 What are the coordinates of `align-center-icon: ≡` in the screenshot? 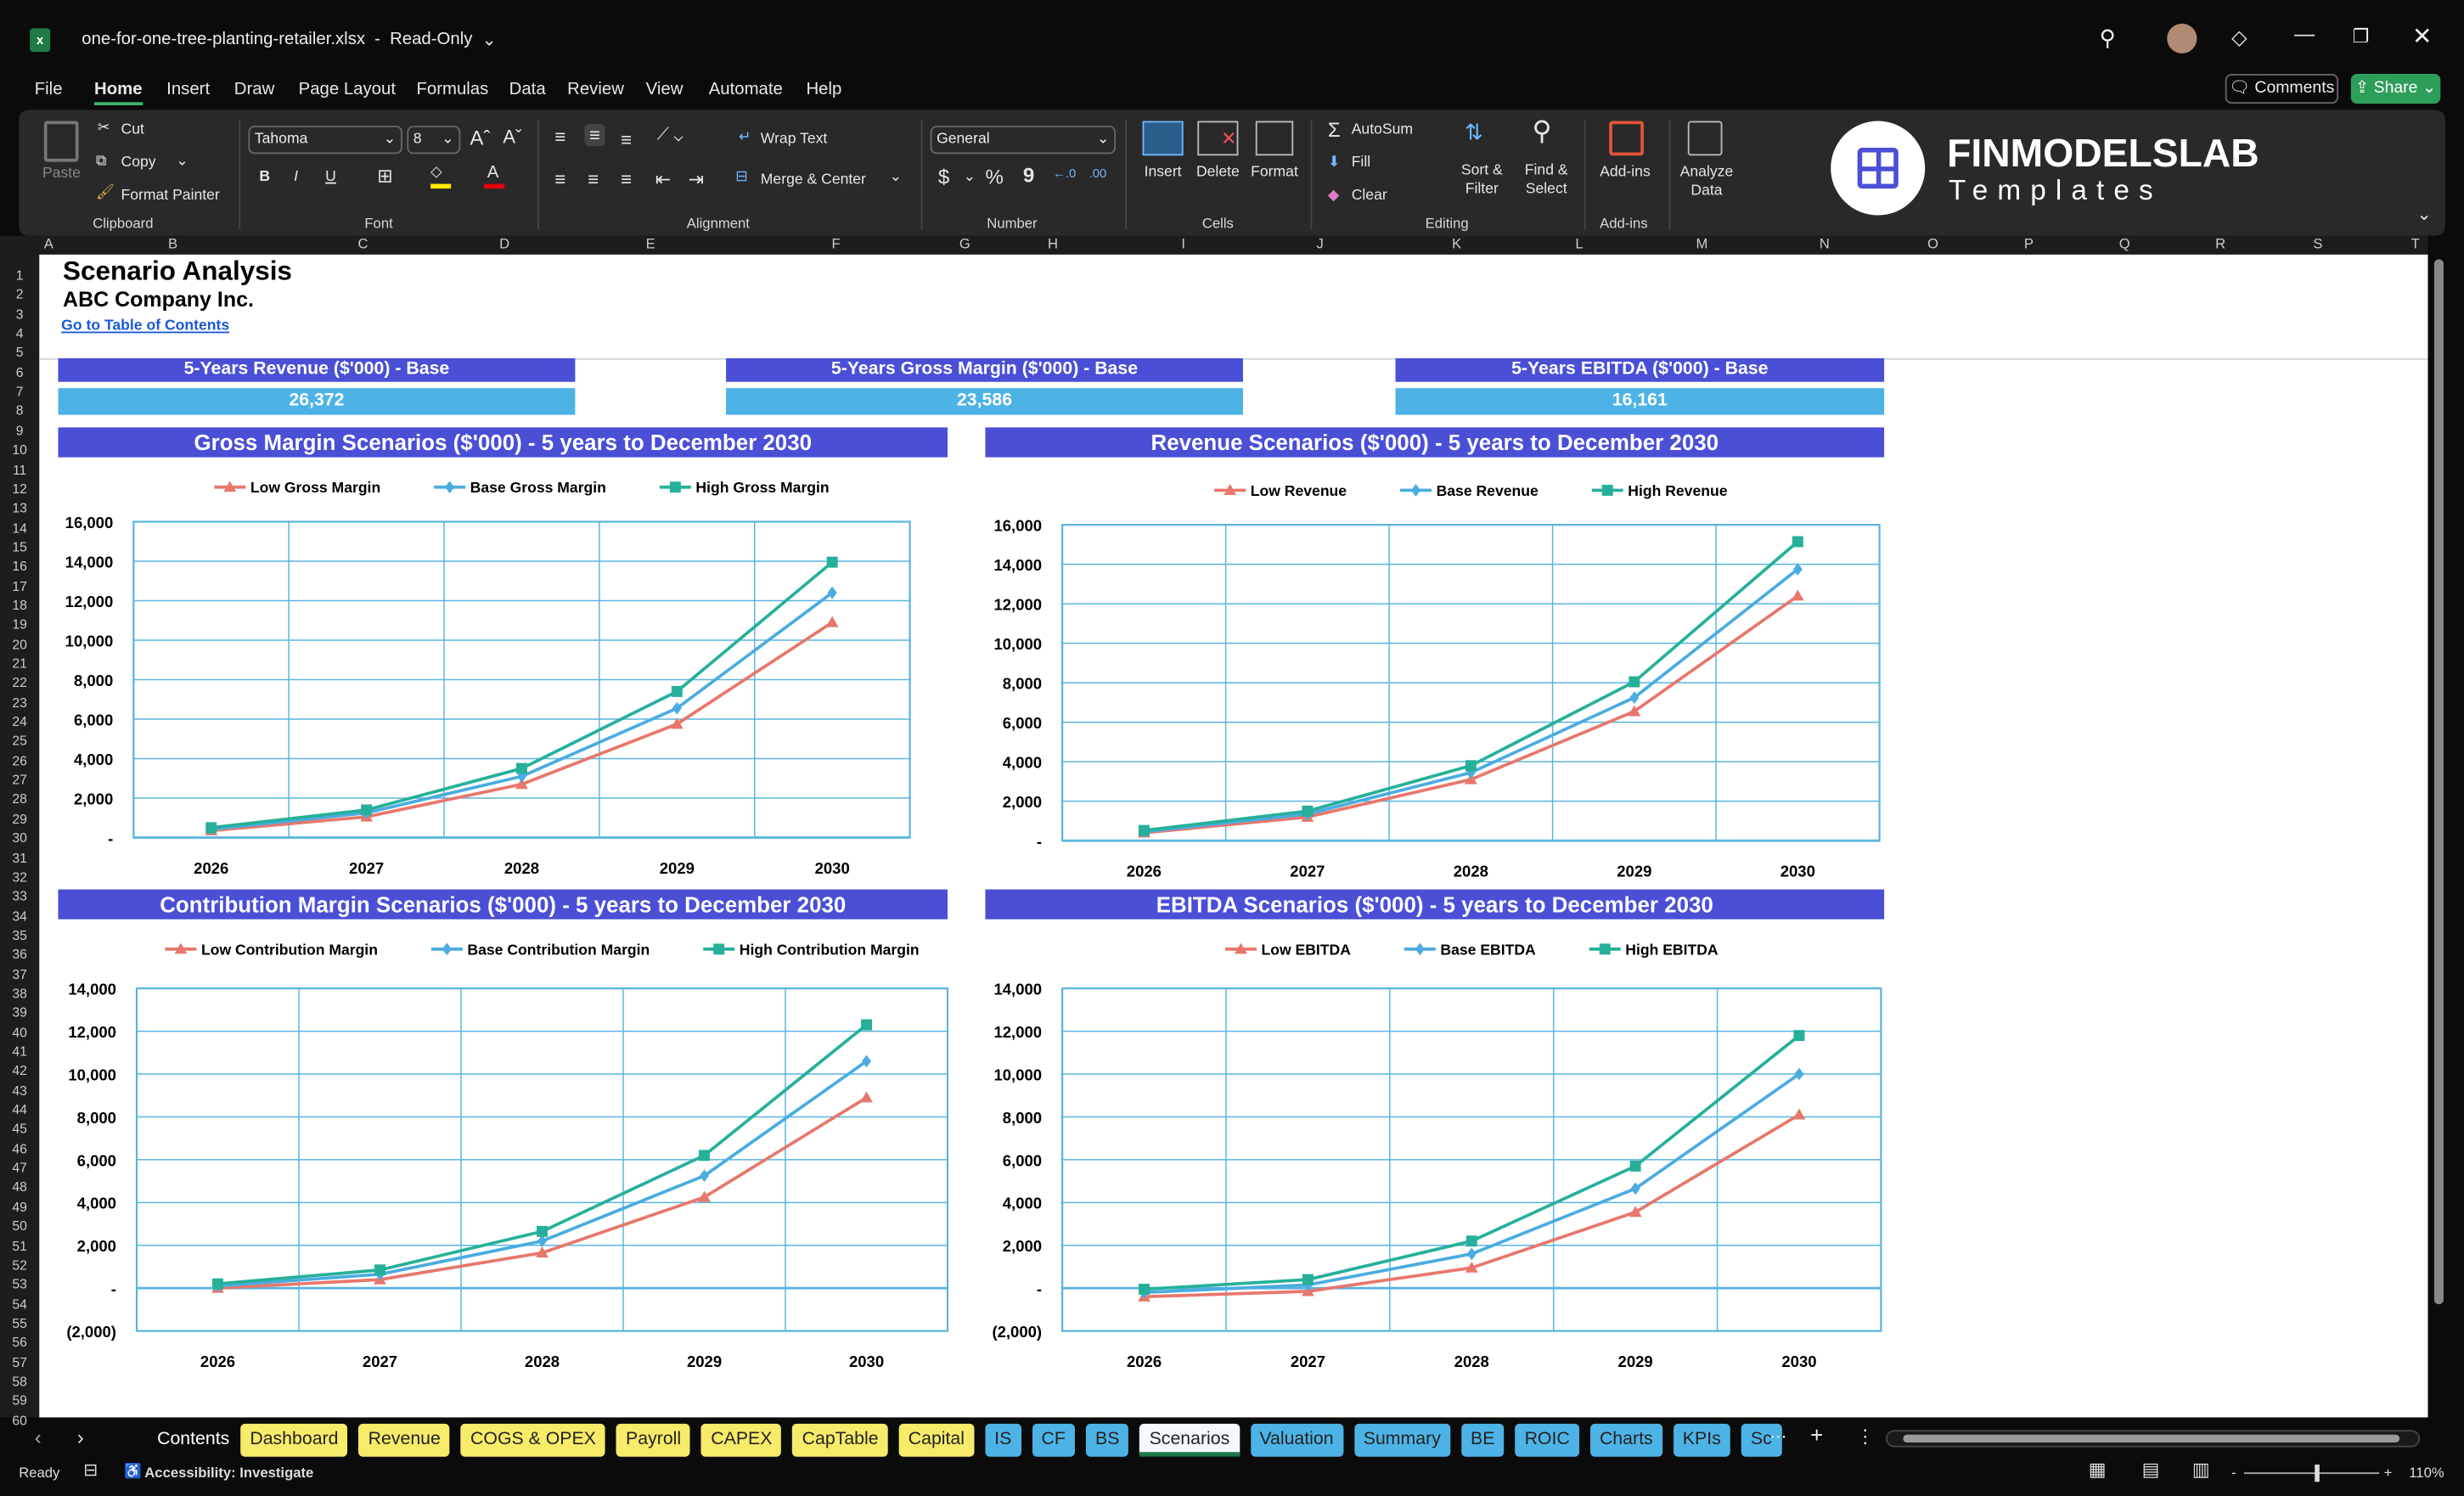 It's located at (593, 179).